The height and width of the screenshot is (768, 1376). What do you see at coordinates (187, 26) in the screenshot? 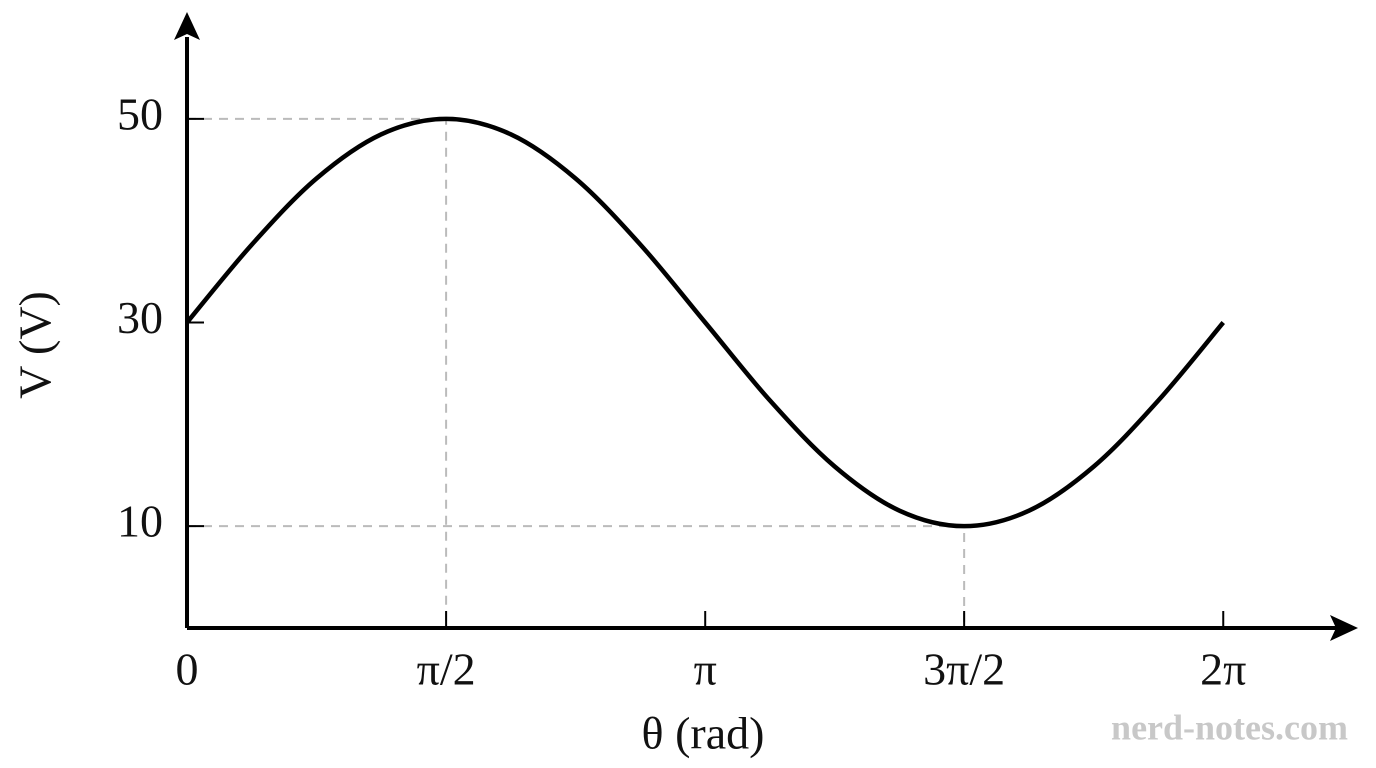
I see `y-axis-arrow` at bounding box center [187, 26].